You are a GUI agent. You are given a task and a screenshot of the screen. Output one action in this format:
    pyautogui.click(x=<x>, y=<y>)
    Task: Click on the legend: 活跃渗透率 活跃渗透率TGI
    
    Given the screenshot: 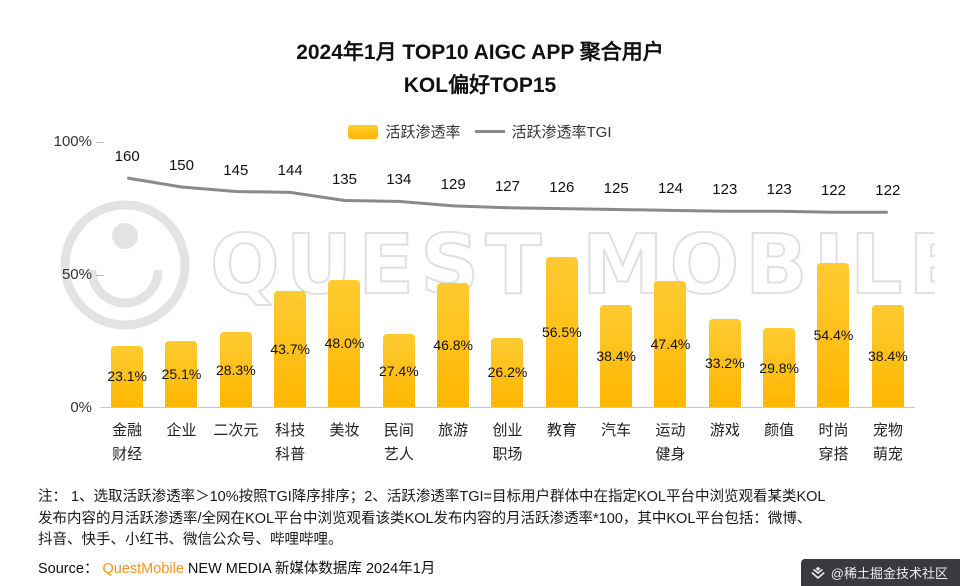 What is the action you would take?
    pyautogui.click(x=480, y=131)
    